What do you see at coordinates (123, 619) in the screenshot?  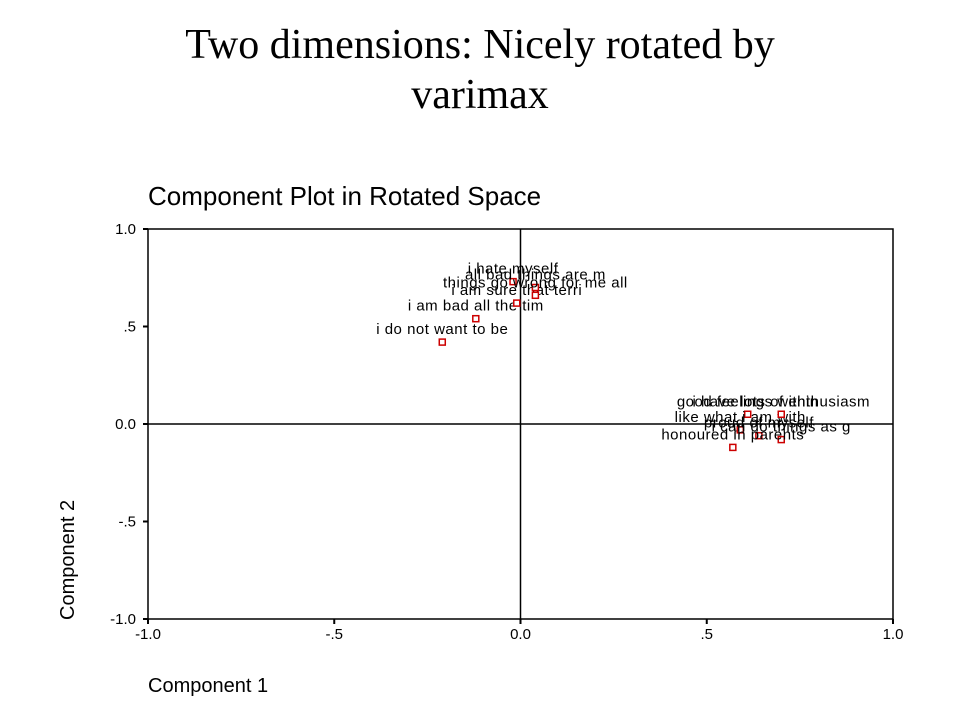 I see `y-tick-label: -1.0` at bounding box center [123, 619].